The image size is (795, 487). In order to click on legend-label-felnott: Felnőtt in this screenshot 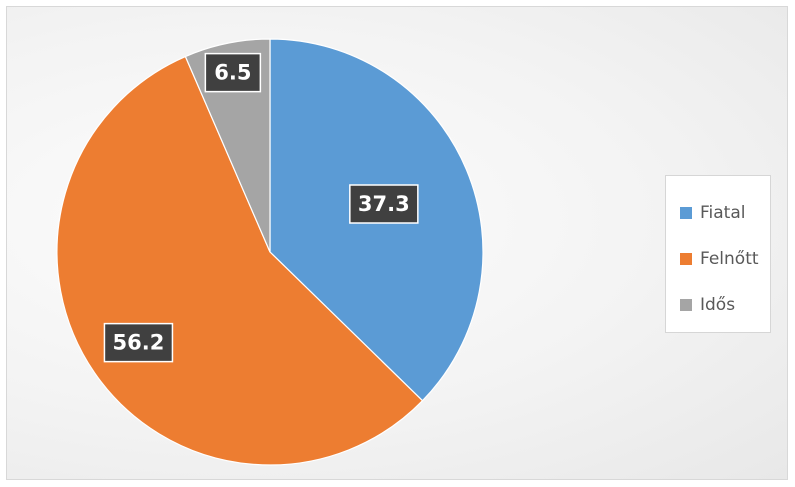, I will do `click(729, 259)`.